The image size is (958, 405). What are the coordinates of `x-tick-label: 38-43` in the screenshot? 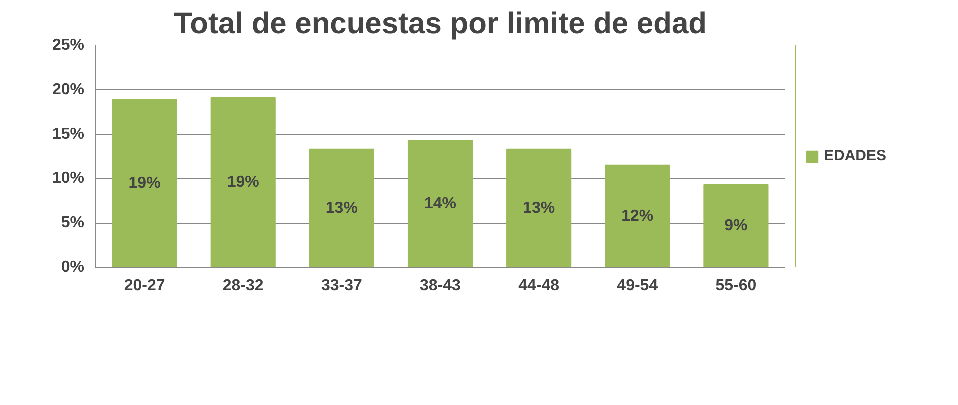 It's located at (441, 286).